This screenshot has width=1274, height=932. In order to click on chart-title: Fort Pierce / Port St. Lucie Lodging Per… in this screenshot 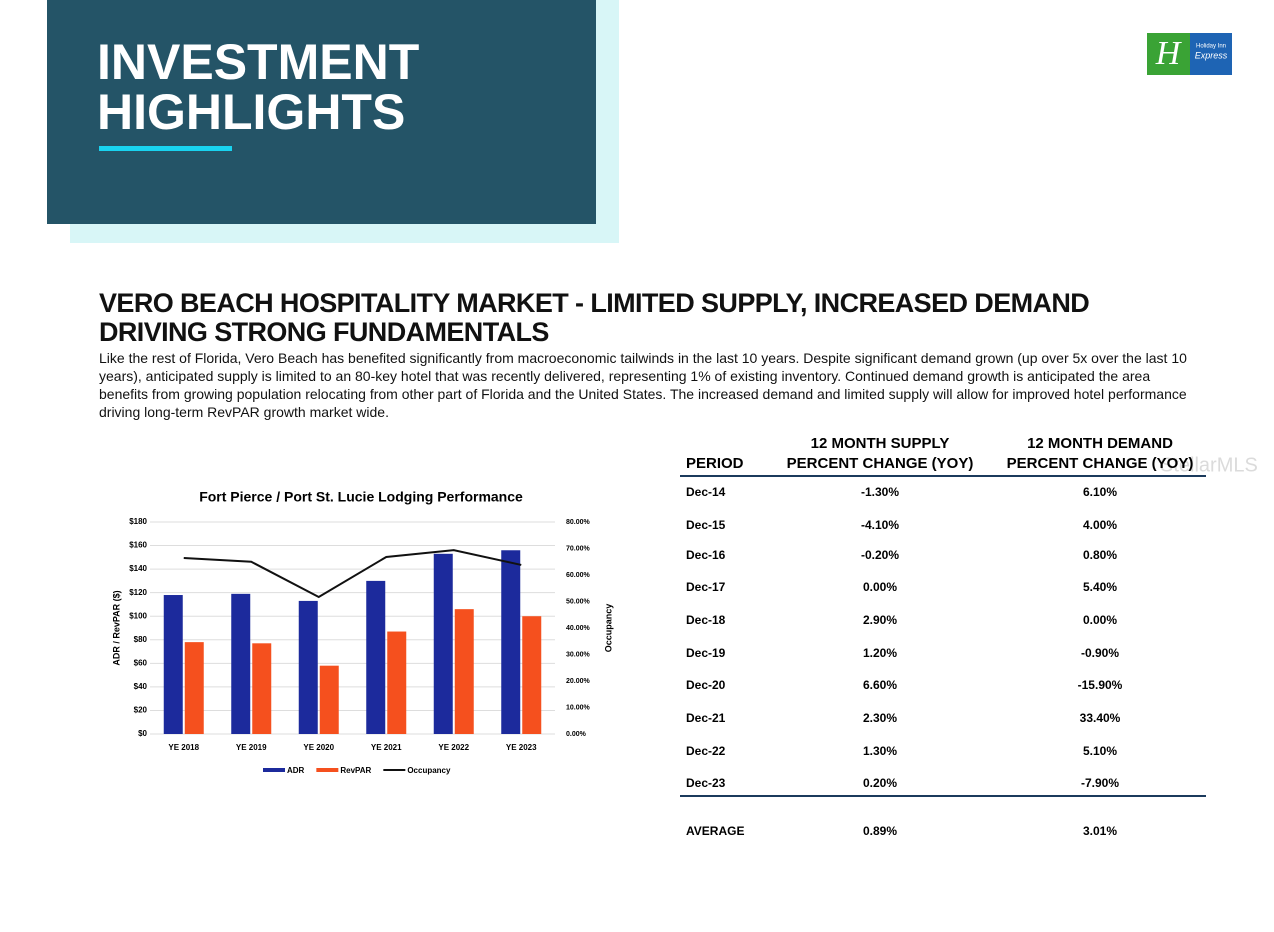, I will do `click(361, 497)`.